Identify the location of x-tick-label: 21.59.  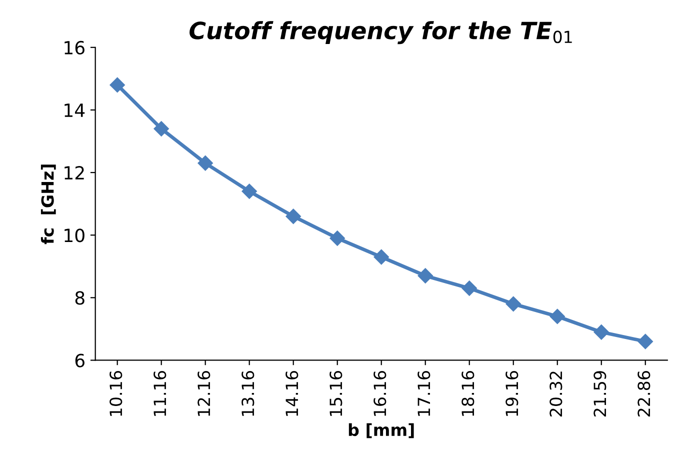
(600, 393).